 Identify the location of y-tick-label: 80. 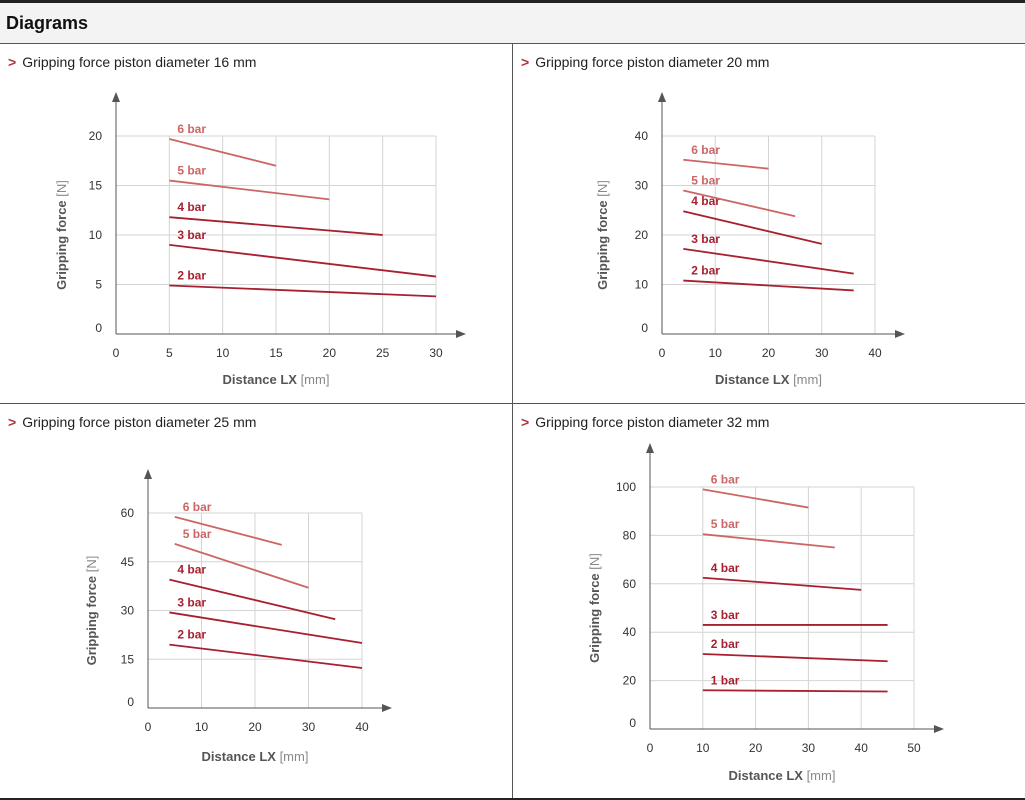
(630, 535).